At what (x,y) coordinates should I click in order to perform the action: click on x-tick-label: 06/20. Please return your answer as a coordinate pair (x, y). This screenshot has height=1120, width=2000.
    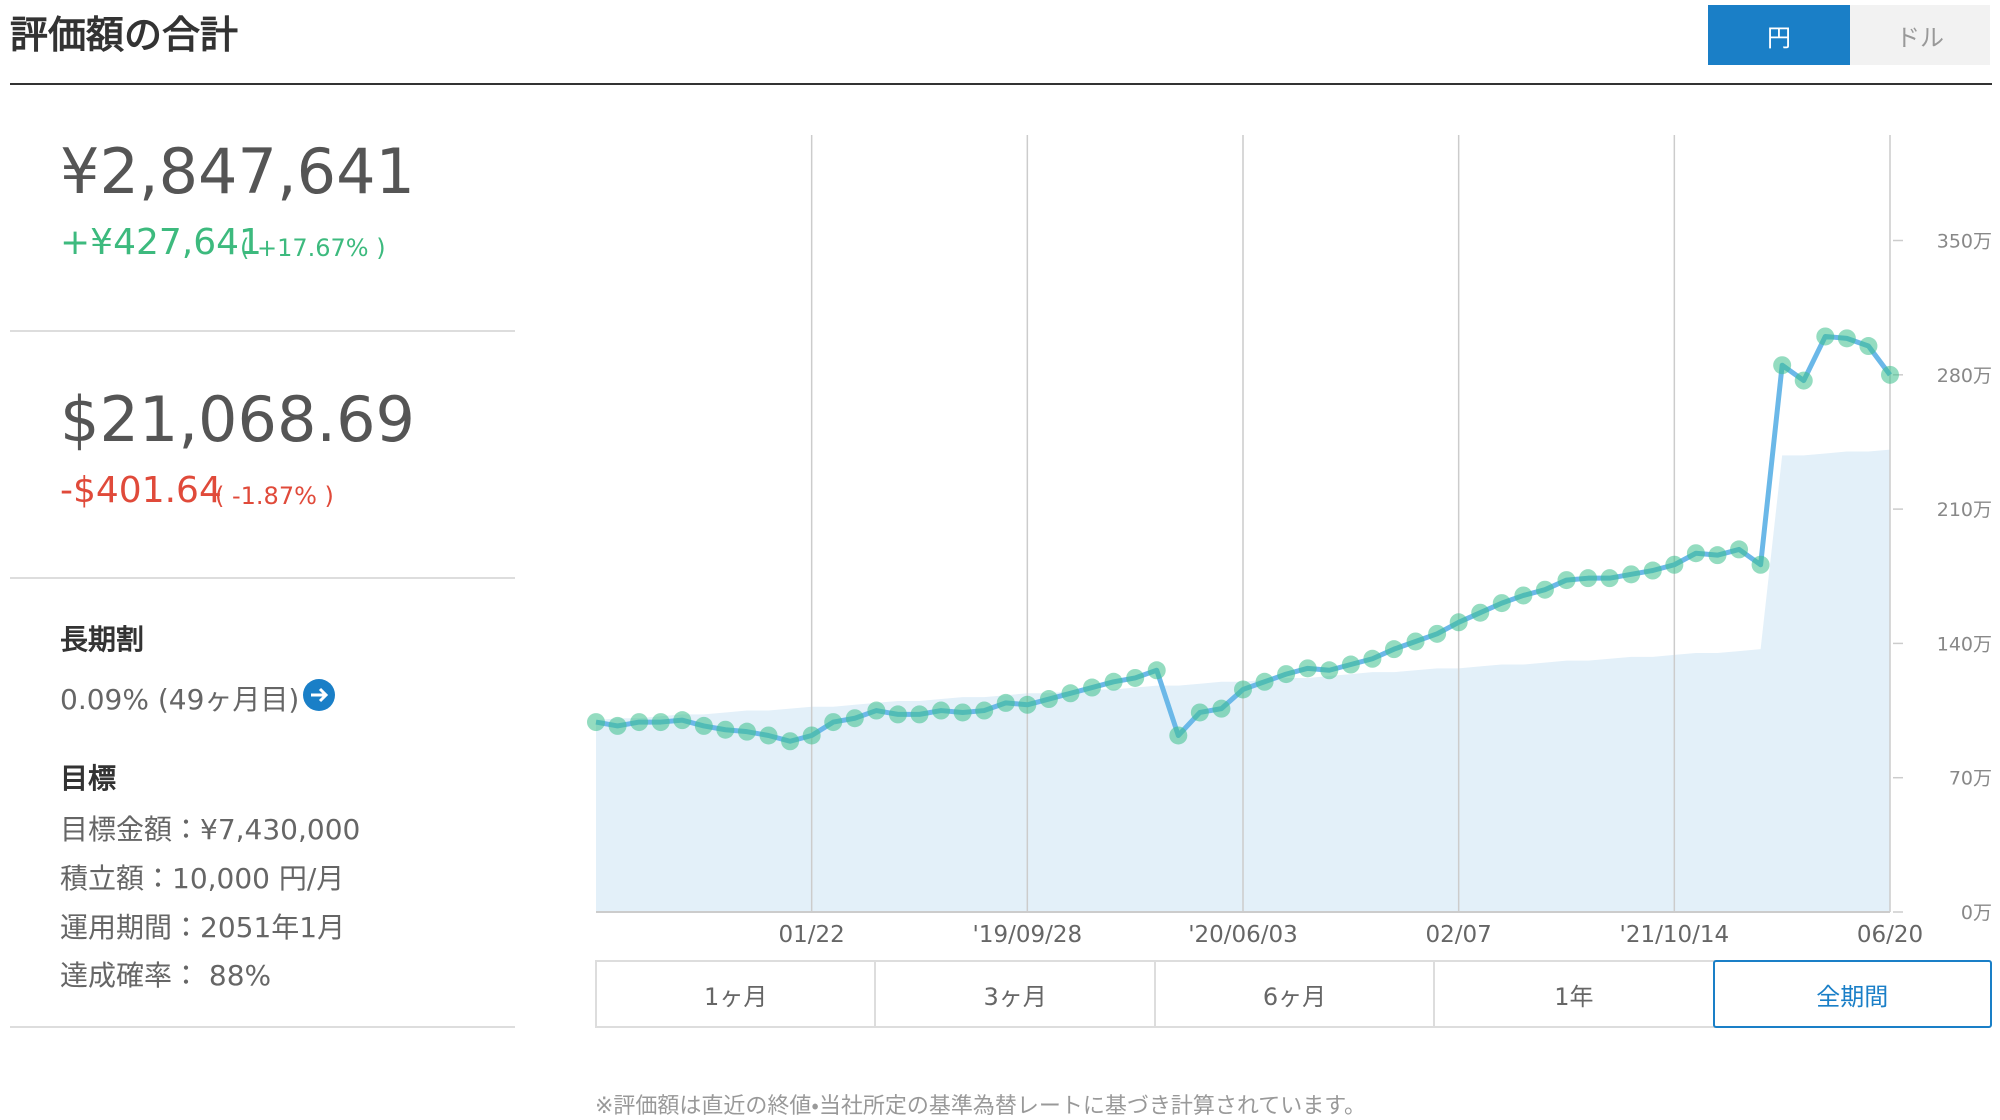
    Looking at the image, I should click on (1890, 935).